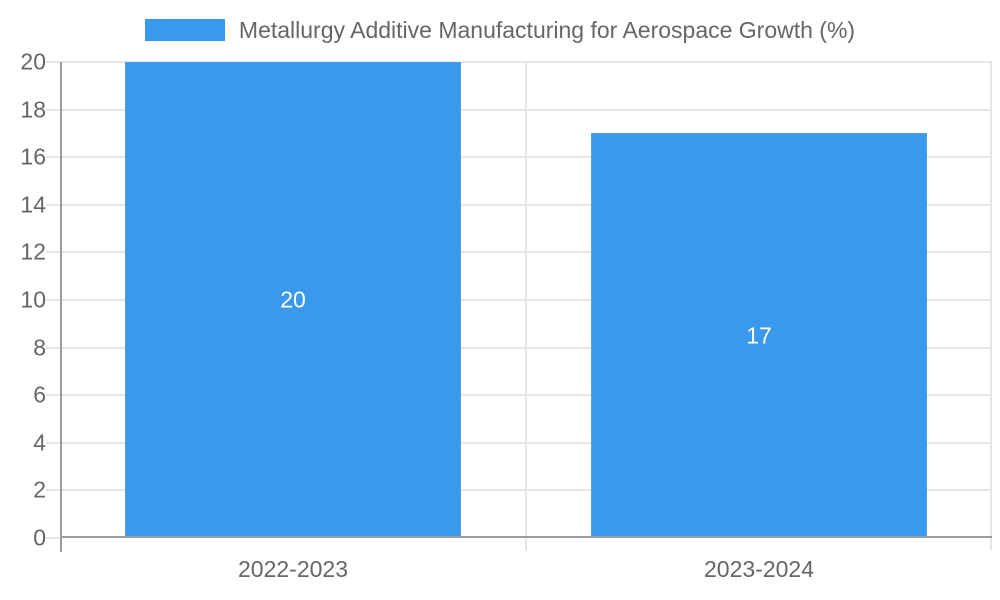  What do you see at coordinates (39, 489) in the screenshot?
I see `y-tick-label: 2` at bounding box center [39, 489].